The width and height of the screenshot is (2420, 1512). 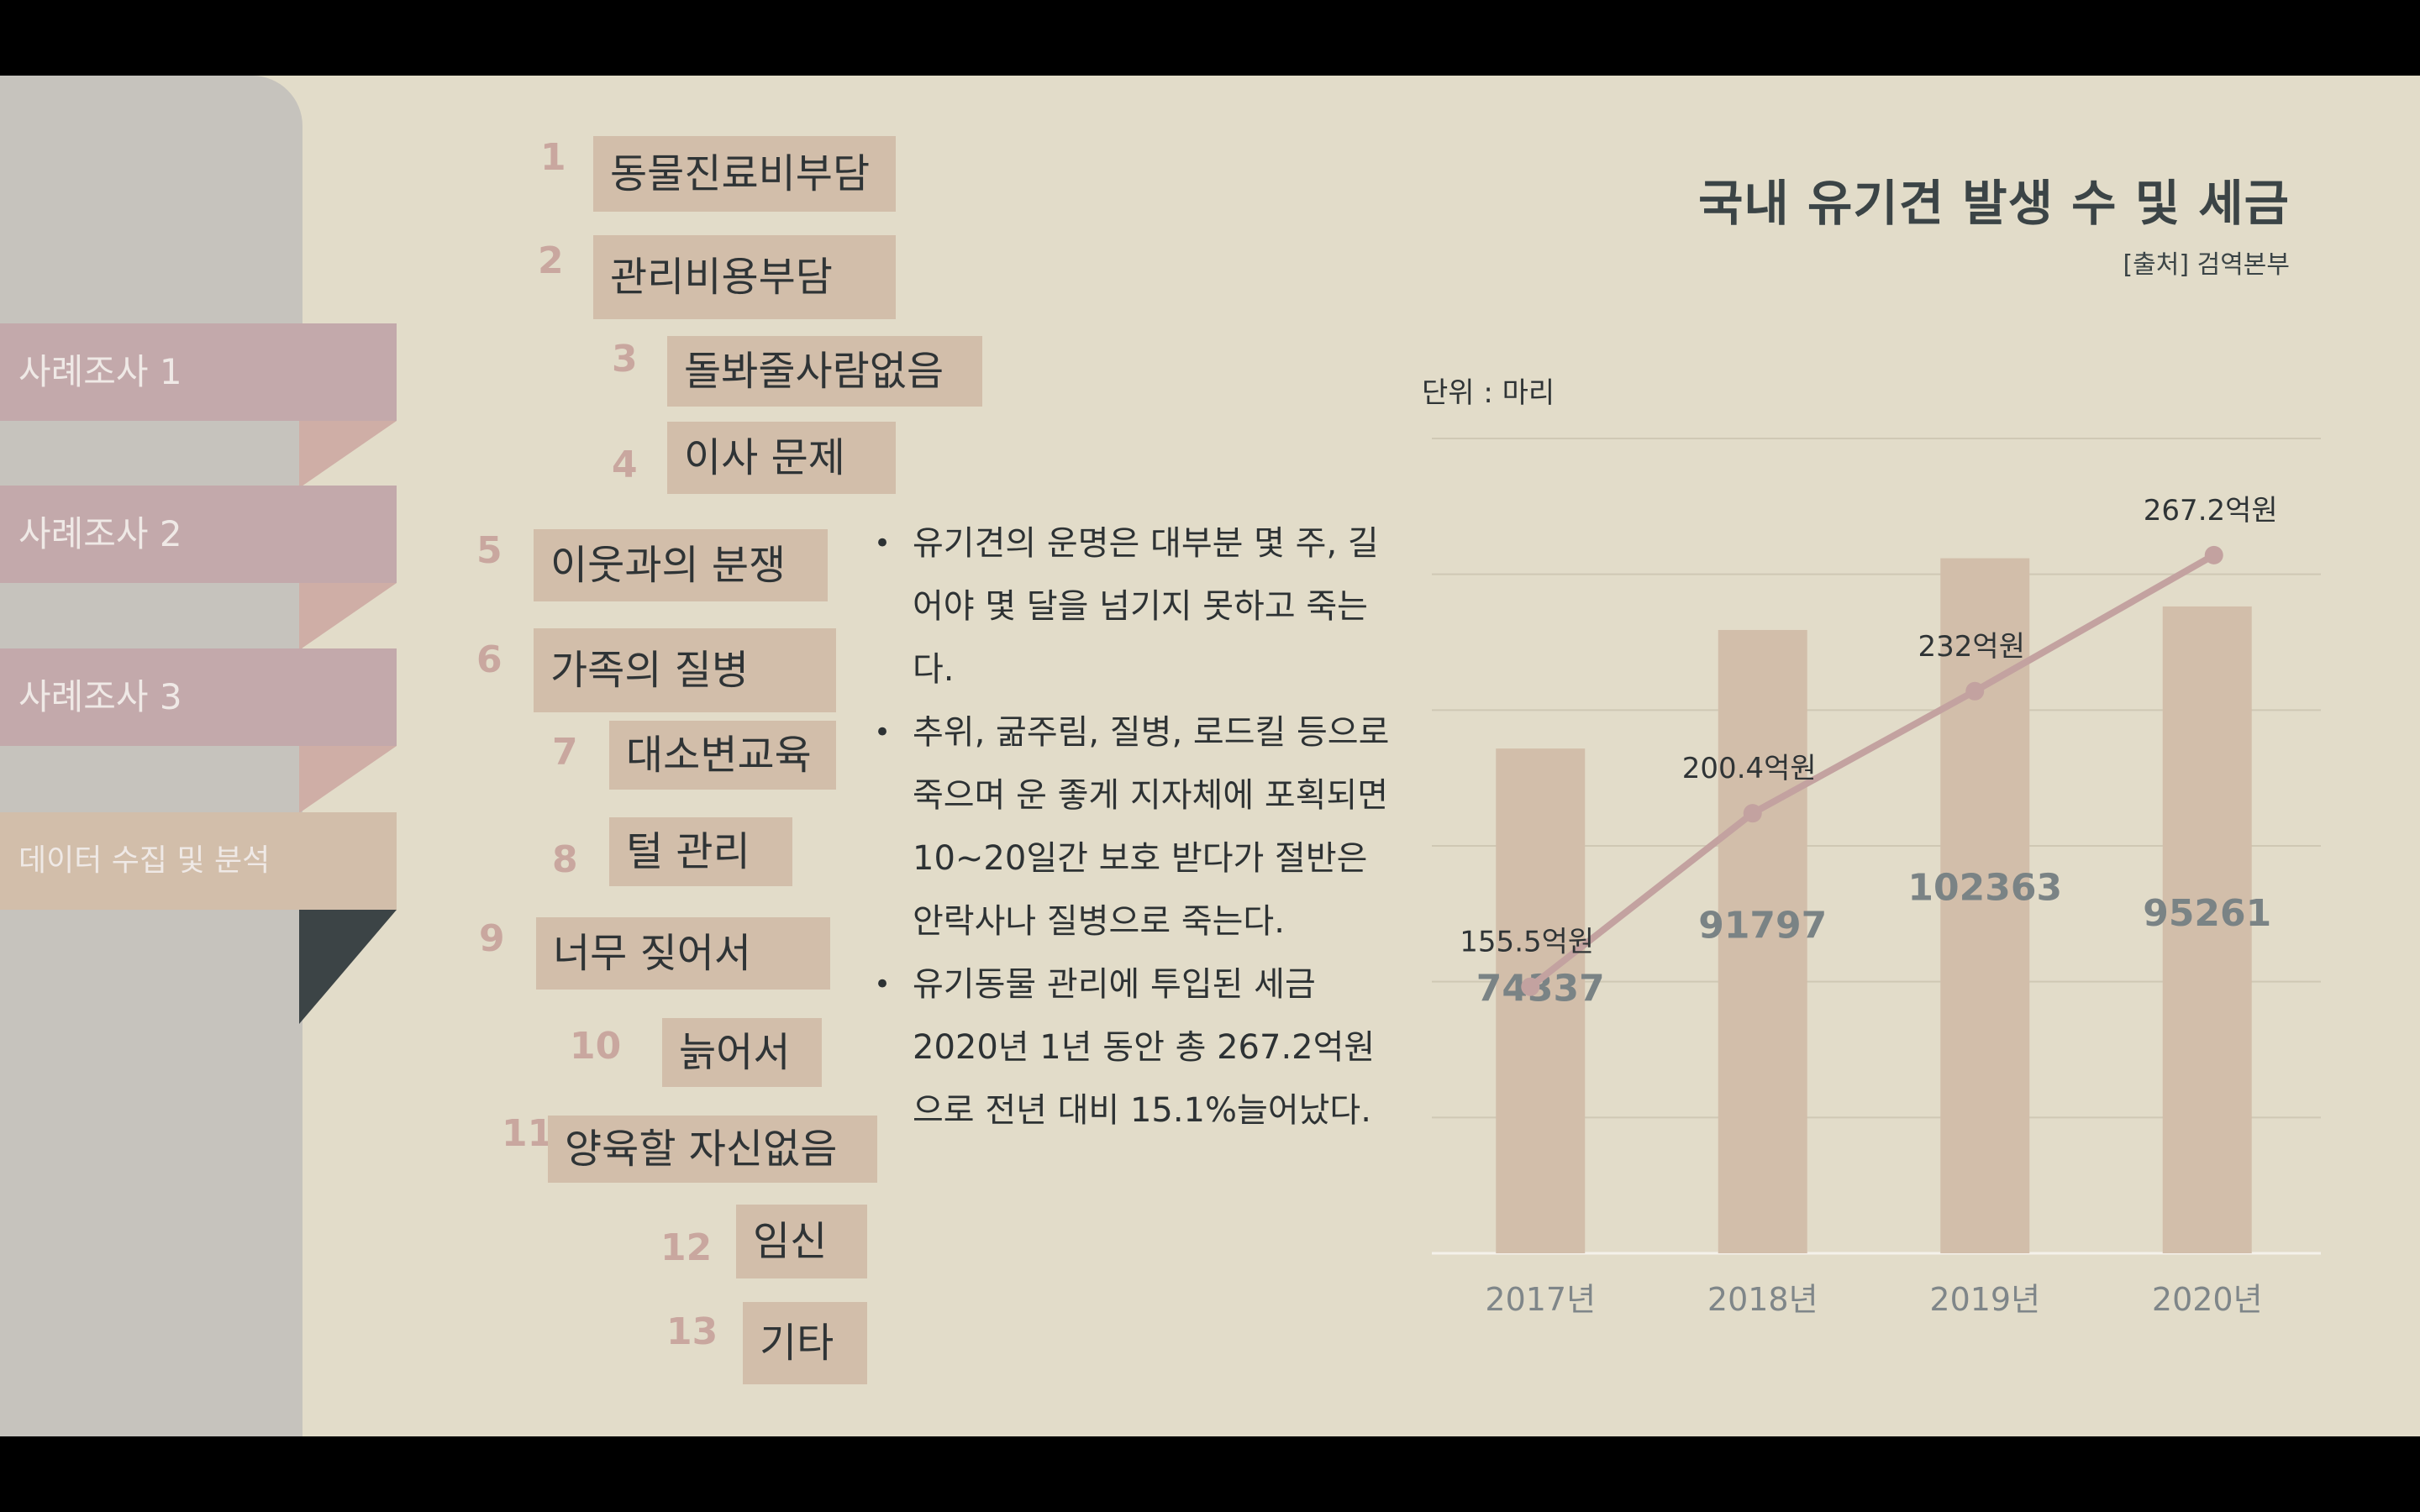 What do you see at coordinates (489, 550) in the screenshot?
I see `reason-number: 5` at bounding box center [489, 550].